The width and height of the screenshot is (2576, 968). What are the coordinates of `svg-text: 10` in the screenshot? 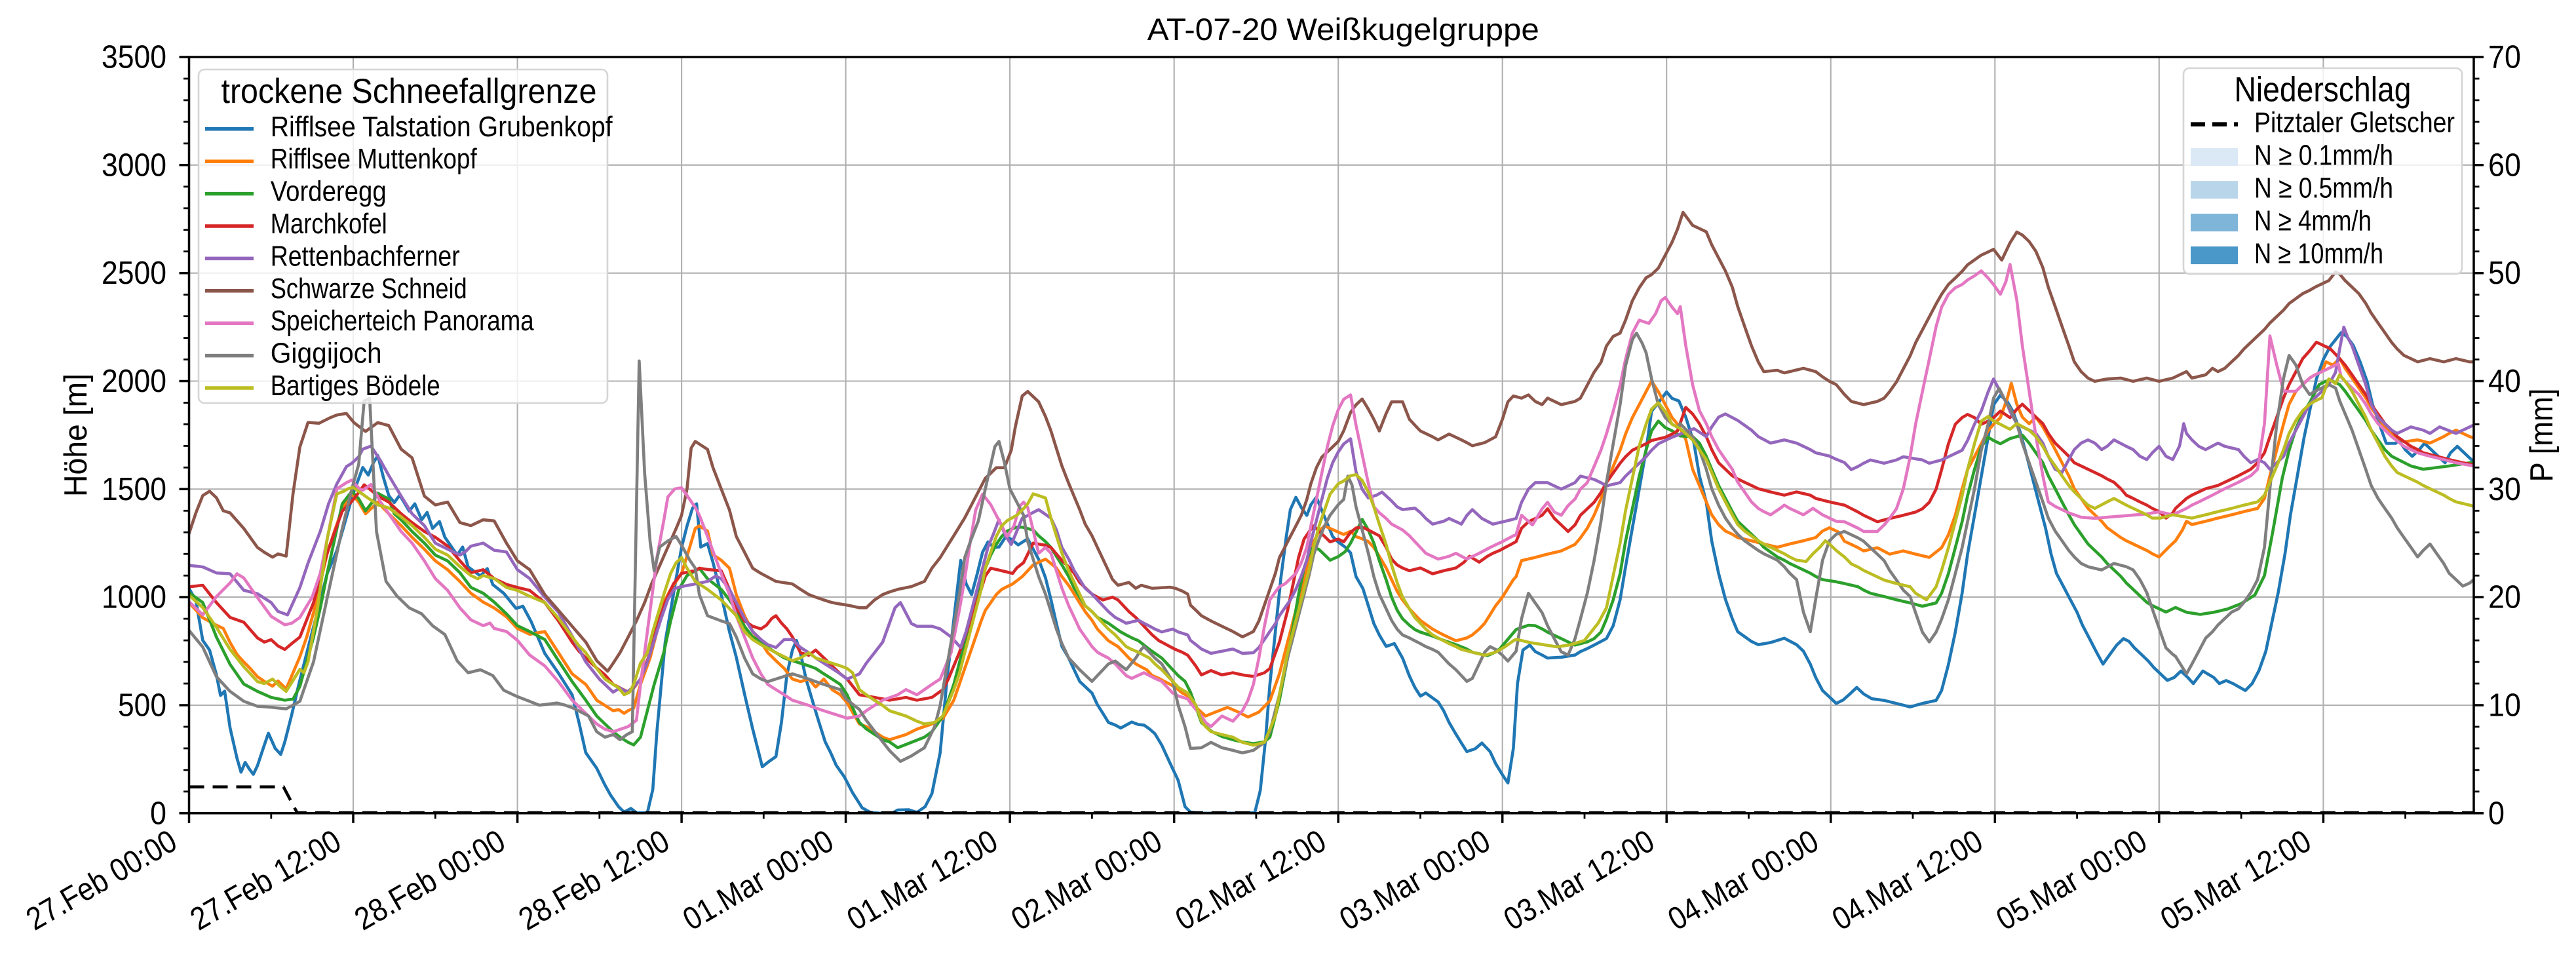 It's located at (2504, 706).